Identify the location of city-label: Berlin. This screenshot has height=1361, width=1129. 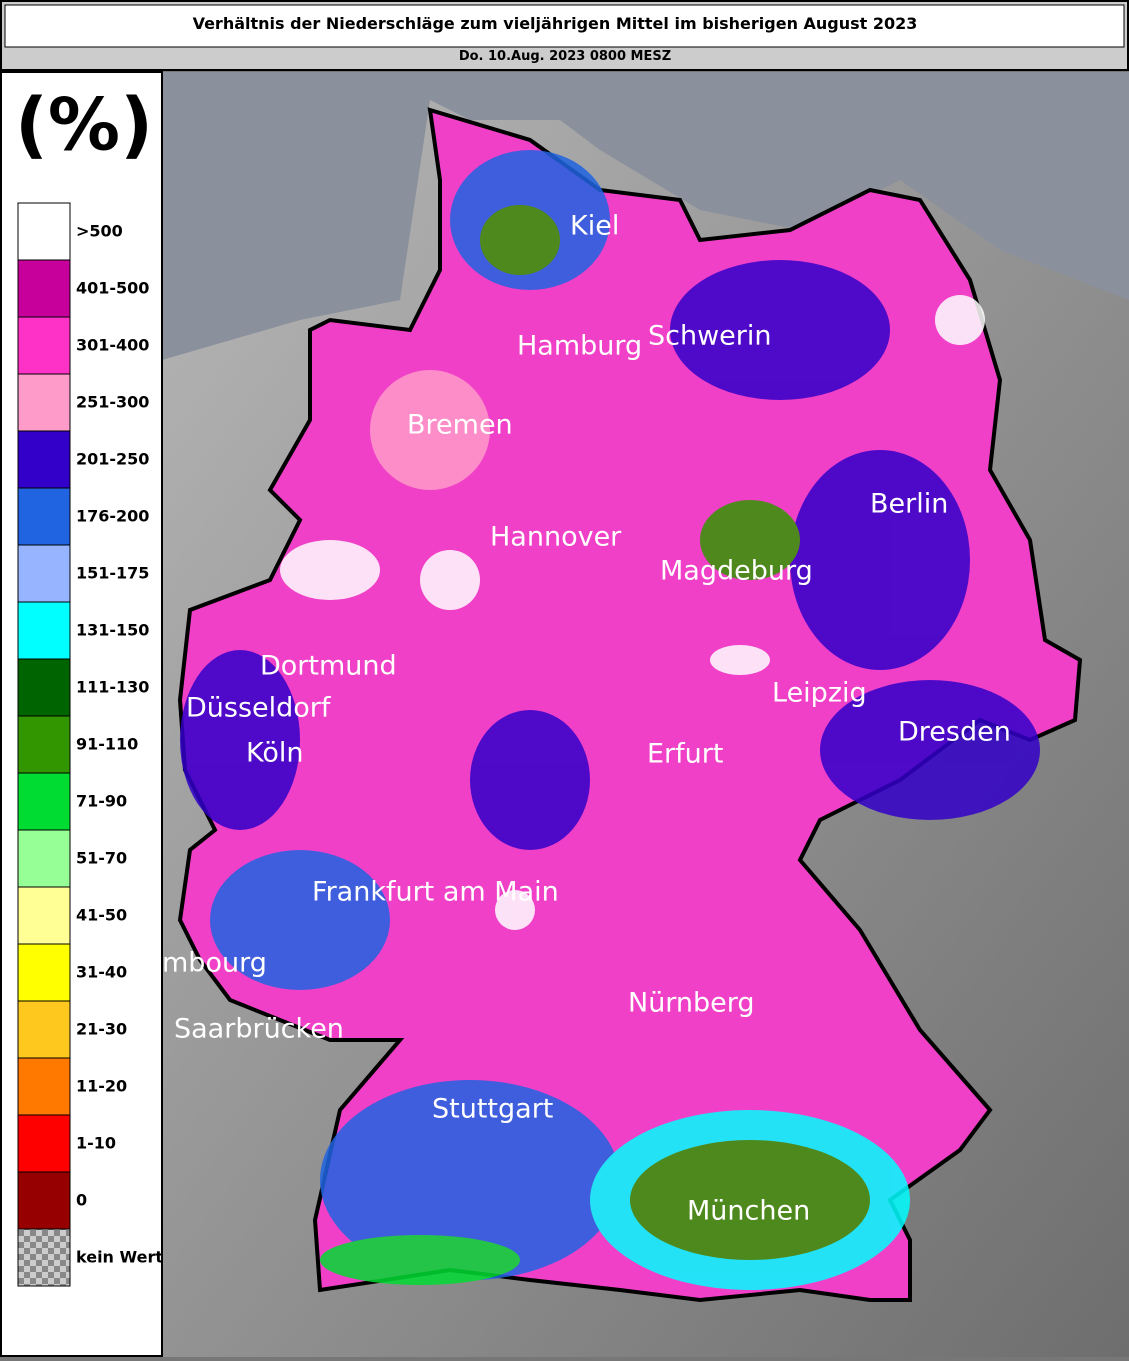
(909, 504).